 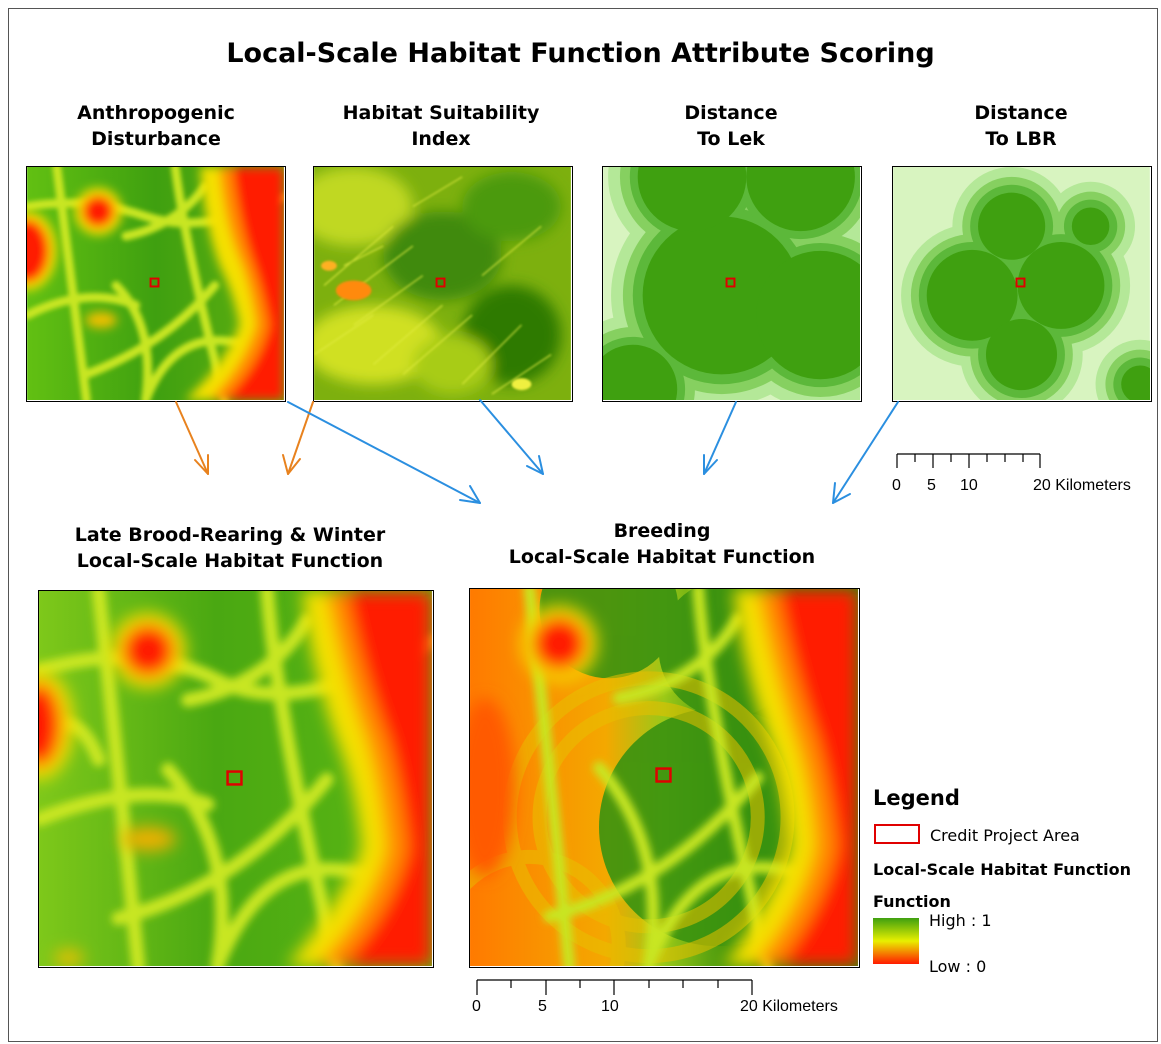 I want to click on legend-project-area-swatch, so click(x=897, y=834).